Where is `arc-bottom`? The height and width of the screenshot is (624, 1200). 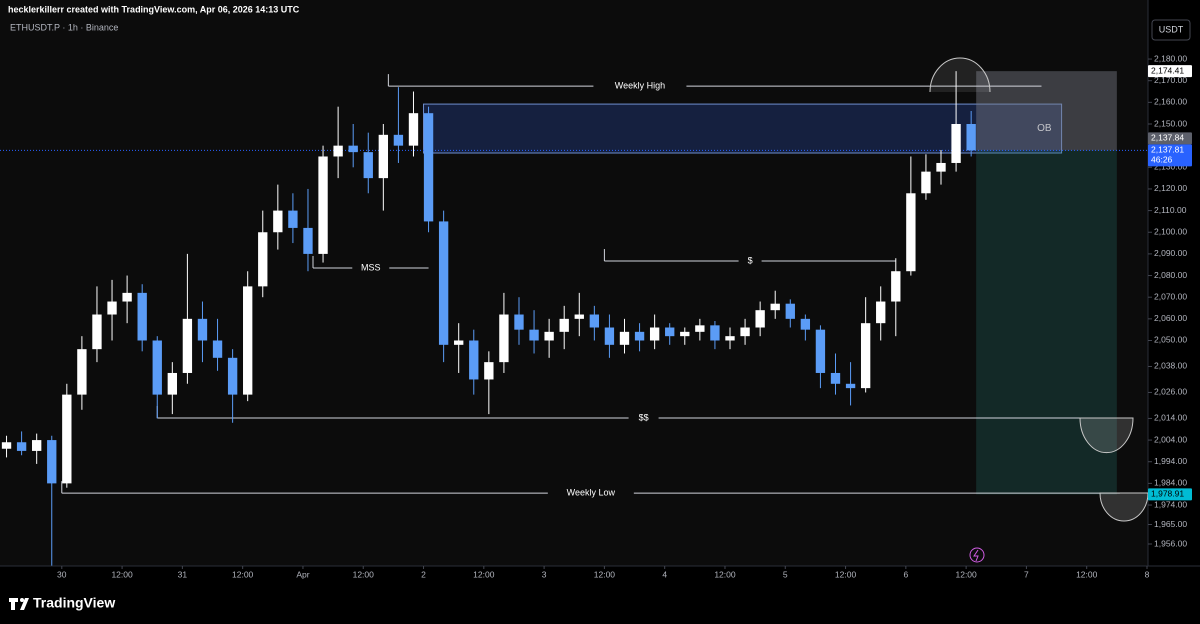
arc-bottom is located at coordinates (1124, 507).